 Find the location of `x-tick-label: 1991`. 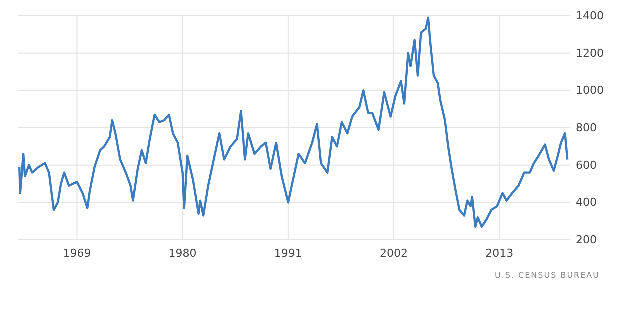

x-tick-label: 1991 is located at coordinates (288, 253).